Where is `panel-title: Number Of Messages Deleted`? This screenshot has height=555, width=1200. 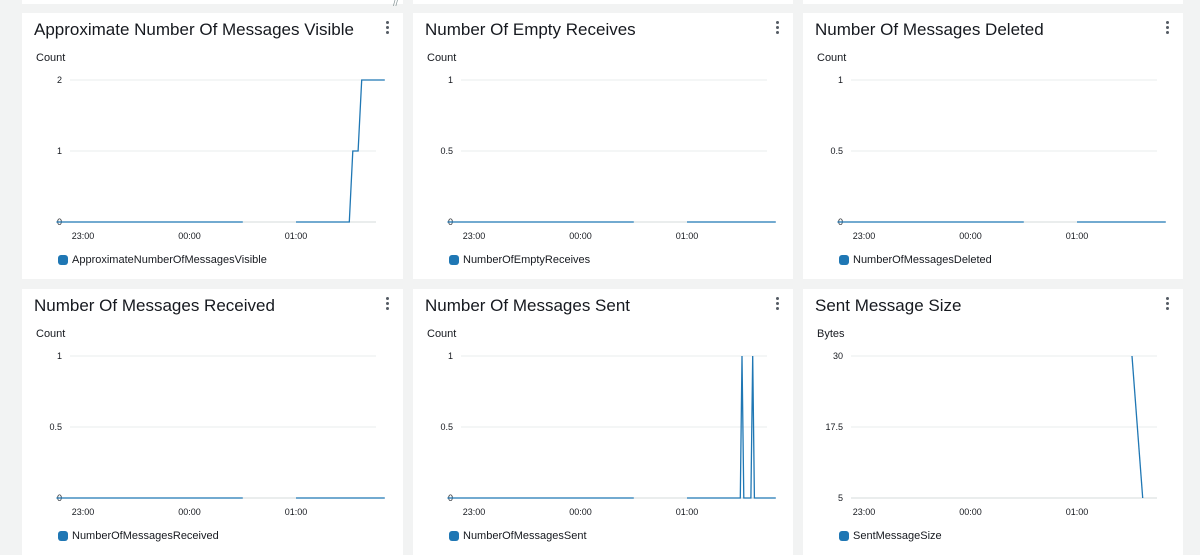 panel-title: Number Of Messages Deleted is located at coordinates (929, 29).